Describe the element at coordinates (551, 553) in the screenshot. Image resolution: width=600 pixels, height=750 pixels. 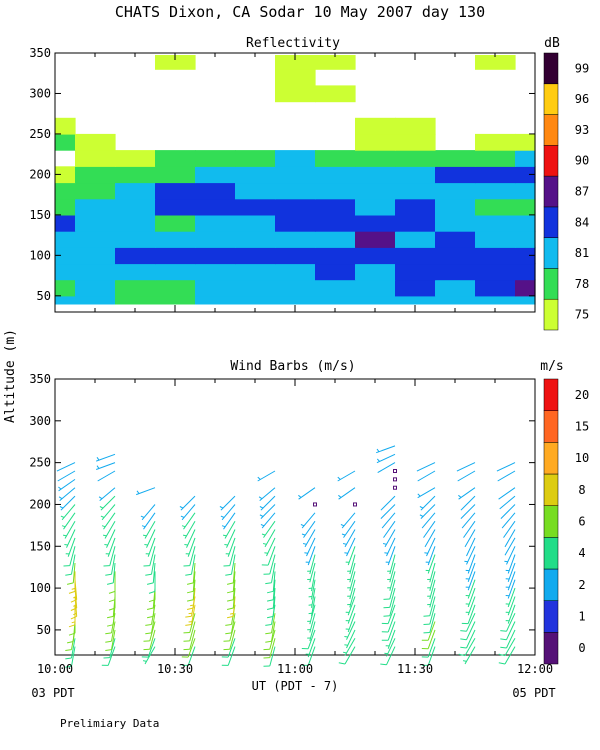
I see `colorbar-swatch` at that location.